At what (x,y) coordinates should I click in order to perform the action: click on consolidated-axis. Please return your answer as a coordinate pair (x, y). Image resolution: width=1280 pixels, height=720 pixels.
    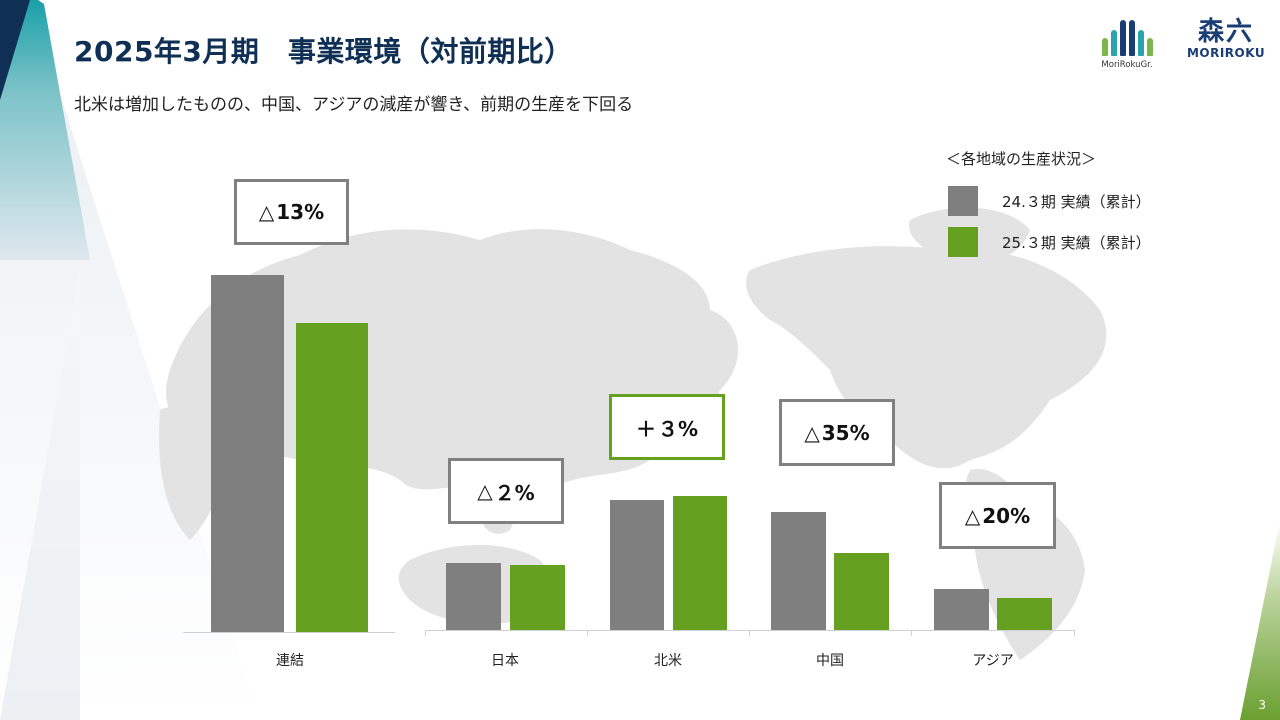
    Looking at the image, I should click on (289, 632).